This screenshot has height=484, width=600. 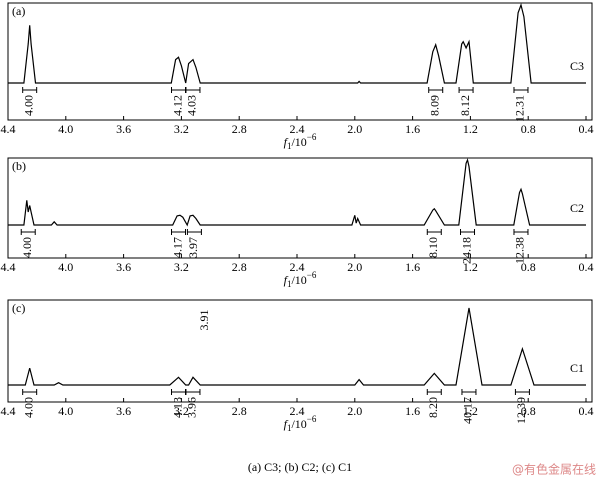 I want to click on watermark: @有色金属在线, so click(x=554, y=469).